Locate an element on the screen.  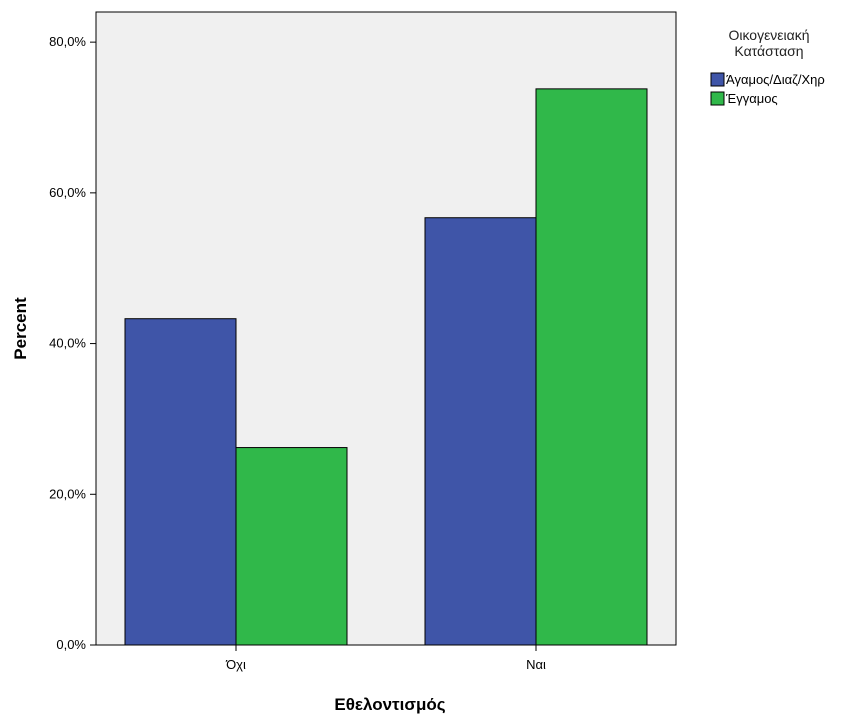
y-tick-label: 80,0% is located at coordinates (67, 41).